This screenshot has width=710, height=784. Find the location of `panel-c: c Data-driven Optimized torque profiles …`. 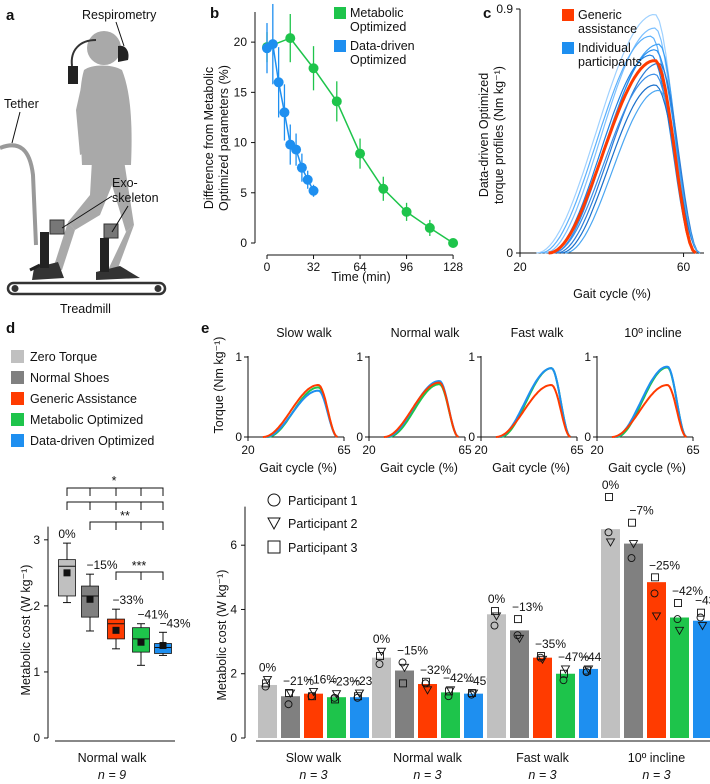

panel-c: c Data-driven Optimized torque profiles … is located at coordinates (590, 151).